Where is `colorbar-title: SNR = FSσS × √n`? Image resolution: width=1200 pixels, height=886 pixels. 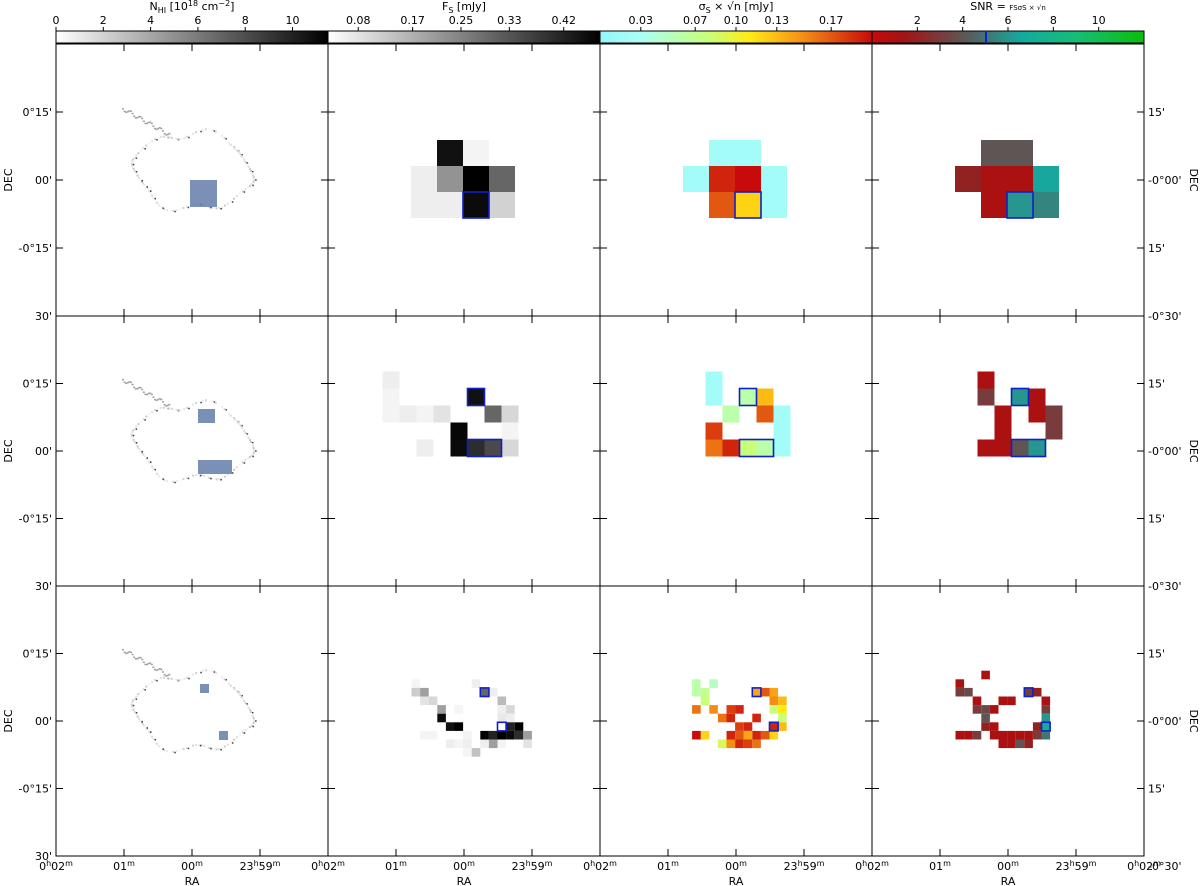
colorbar-title: SNR = FSσS × √n is located at coordinates (1008, 6).